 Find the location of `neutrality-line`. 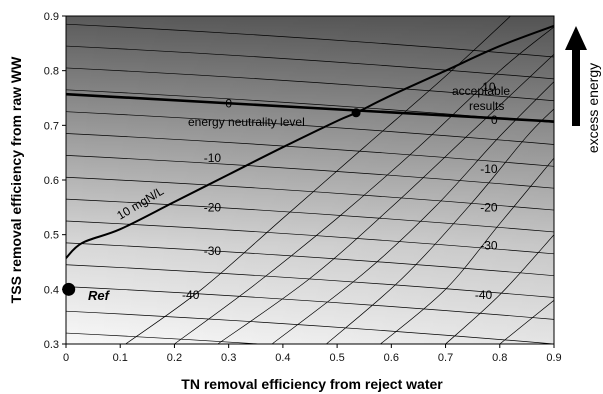

neutrality-line is located at coordinates (310, 107).